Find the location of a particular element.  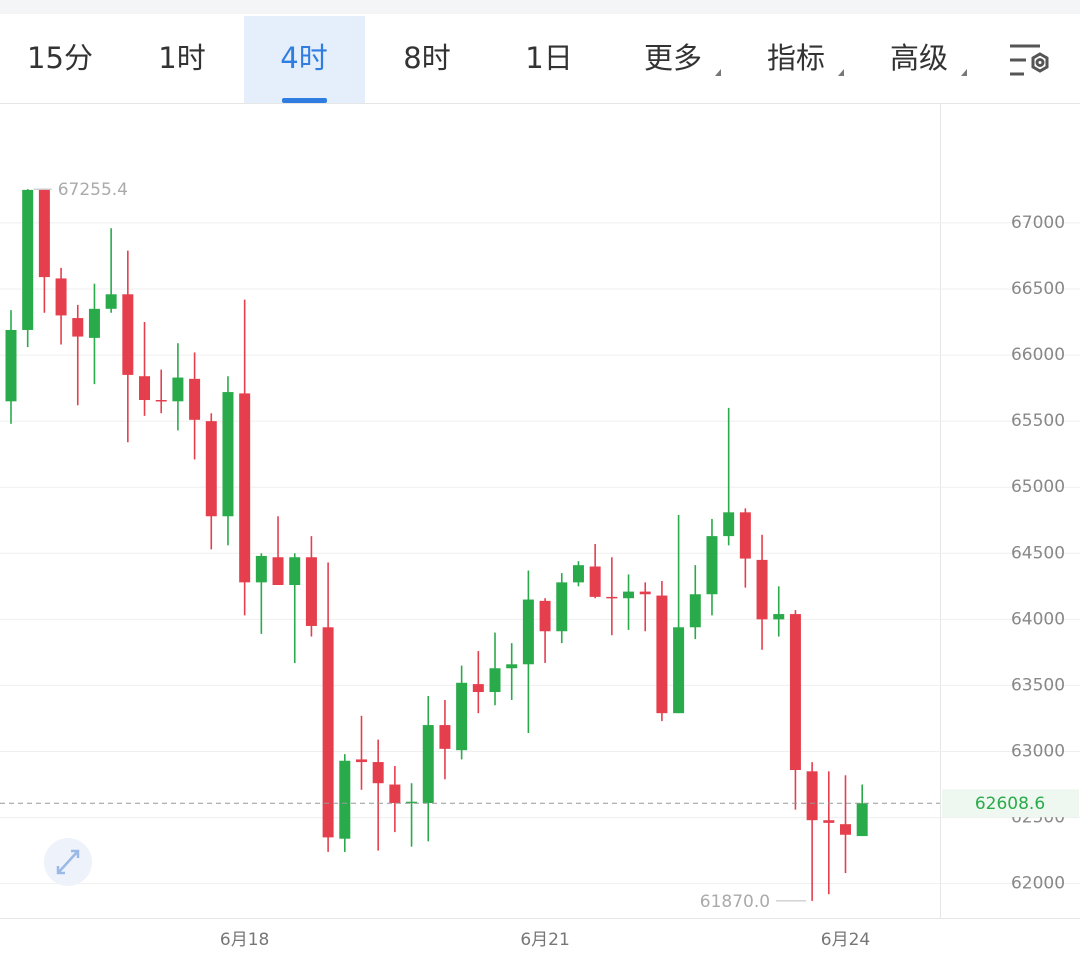

expand-button is located at coordinates (68, 862).